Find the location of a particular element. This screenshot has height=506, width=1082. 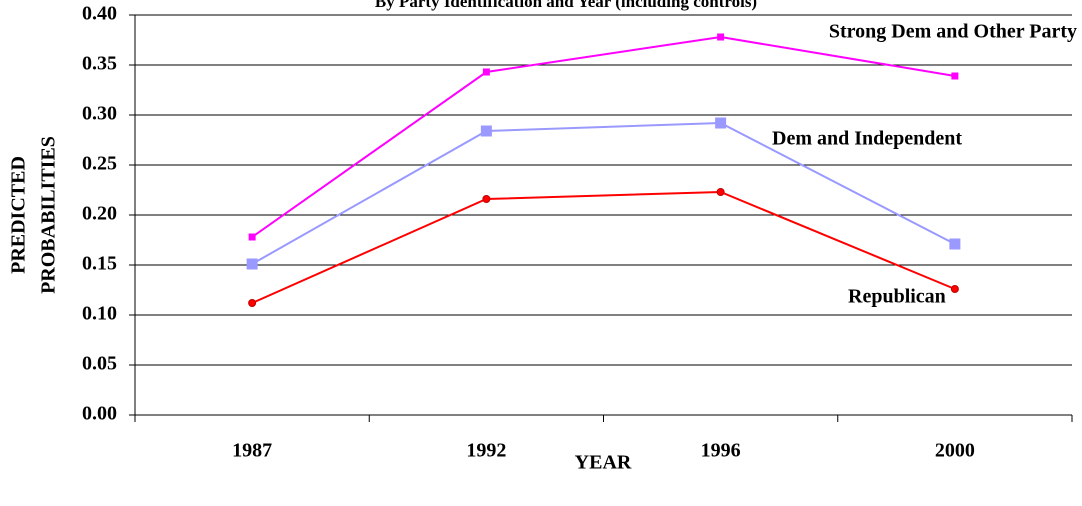

series-label: Republican is located at coordinates (897, 297).